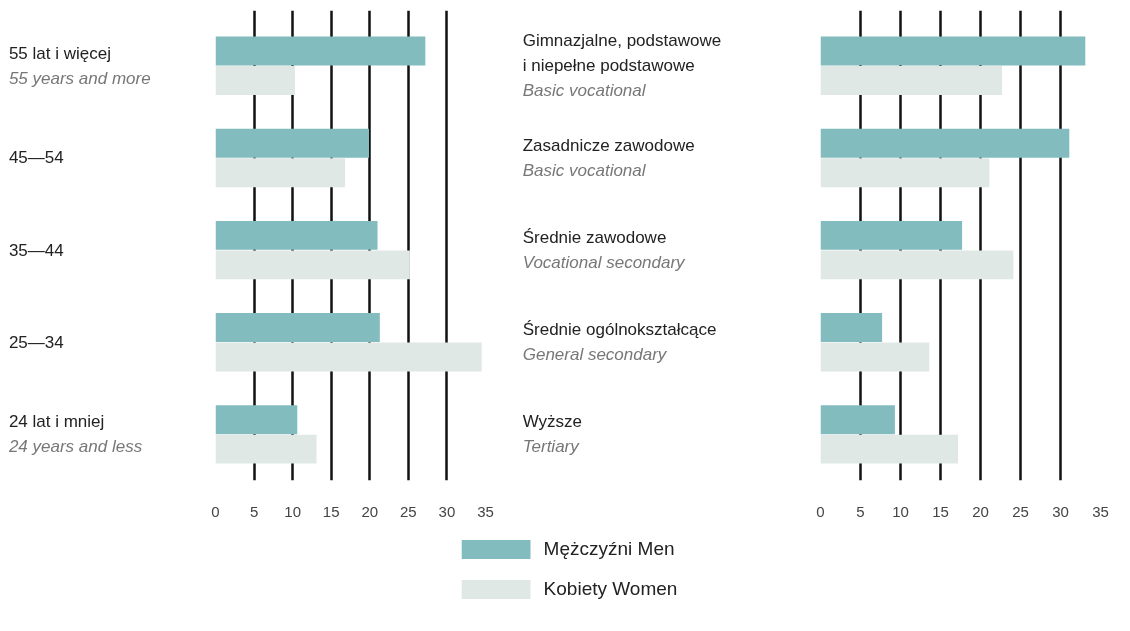  I want to click on y-tick-label: 24 lat i mniej 24 years and less, so click(75, 434).